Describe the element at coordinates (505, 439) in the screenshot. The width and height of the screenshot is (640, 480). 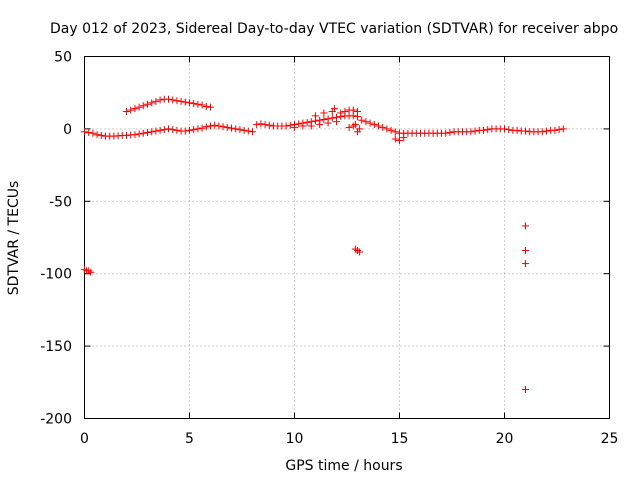
I see `x-tick-label: 20` at that location.